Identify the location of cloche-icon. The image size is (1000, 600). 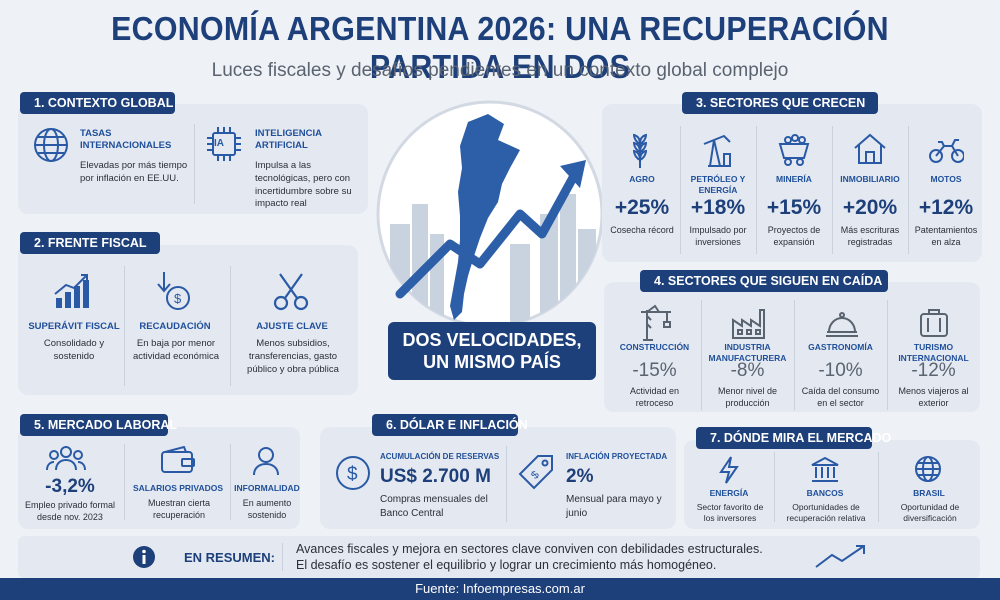
(841, 324).